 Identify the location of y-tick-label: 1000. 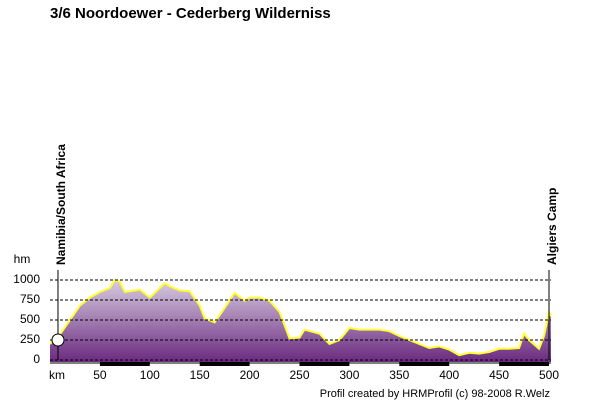
(26, 279).